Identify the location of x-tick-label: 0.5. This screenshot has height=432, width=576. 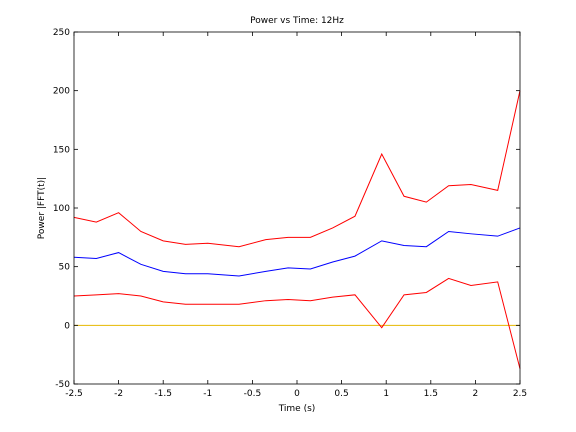
(341, 394).